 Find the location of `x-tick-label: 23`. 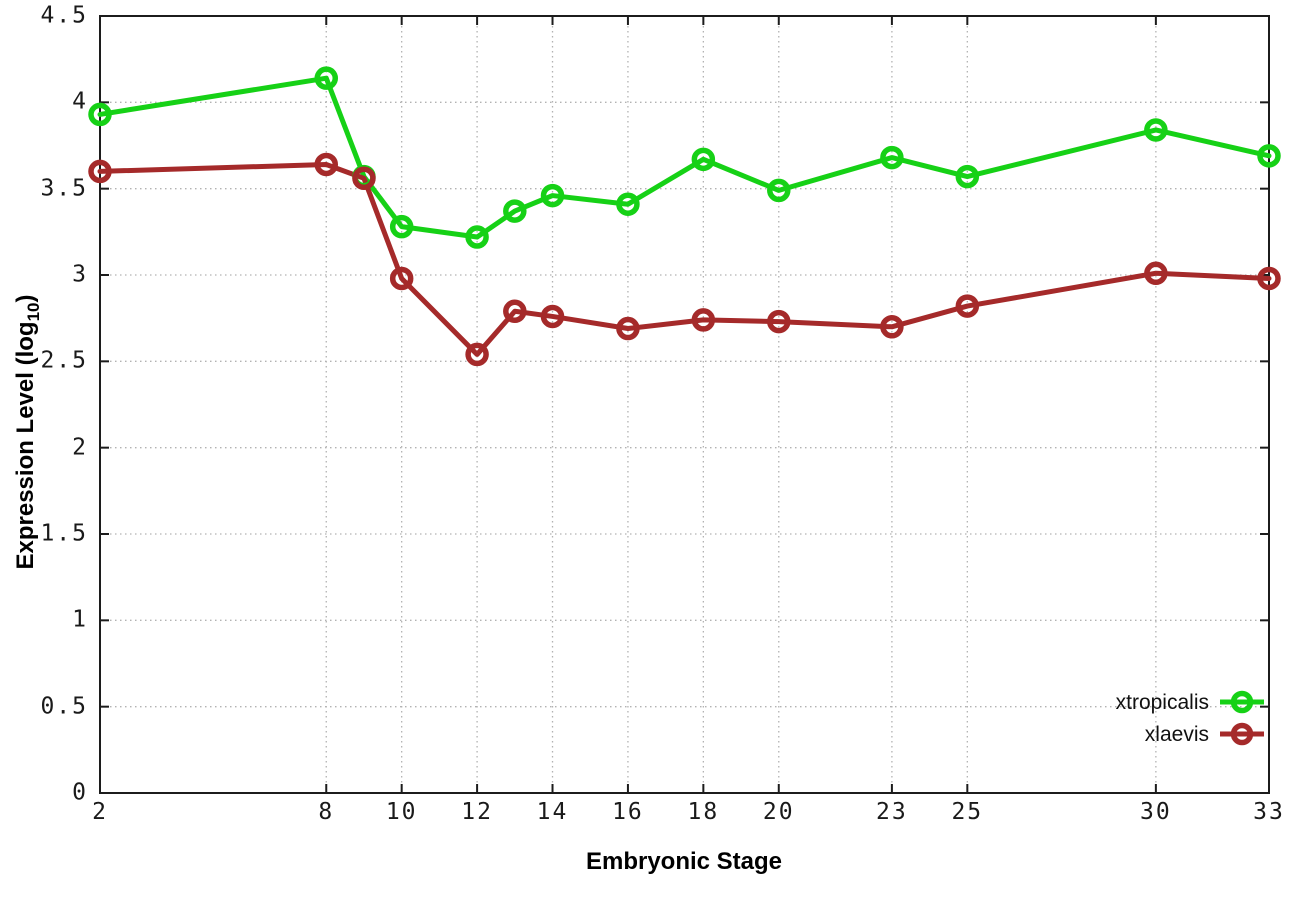

x-tick-label: 23 is located at coordinates (892, 812).